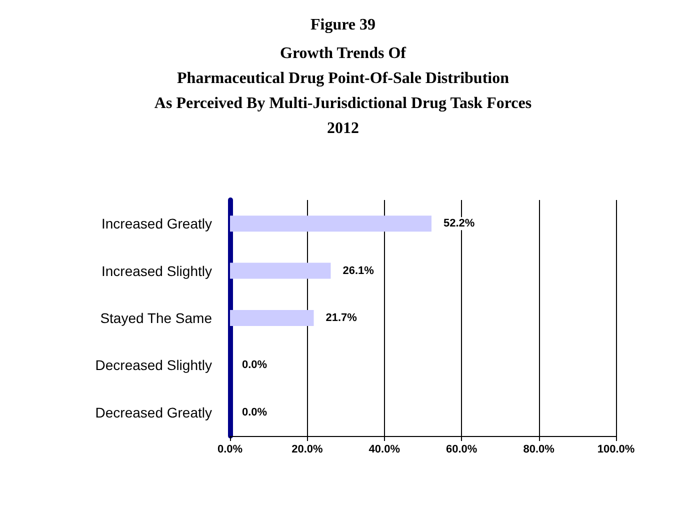  Describe the element at coordinates (308, 450) in the screenshot. I see `x-tick-label: 20.0%` at that location.